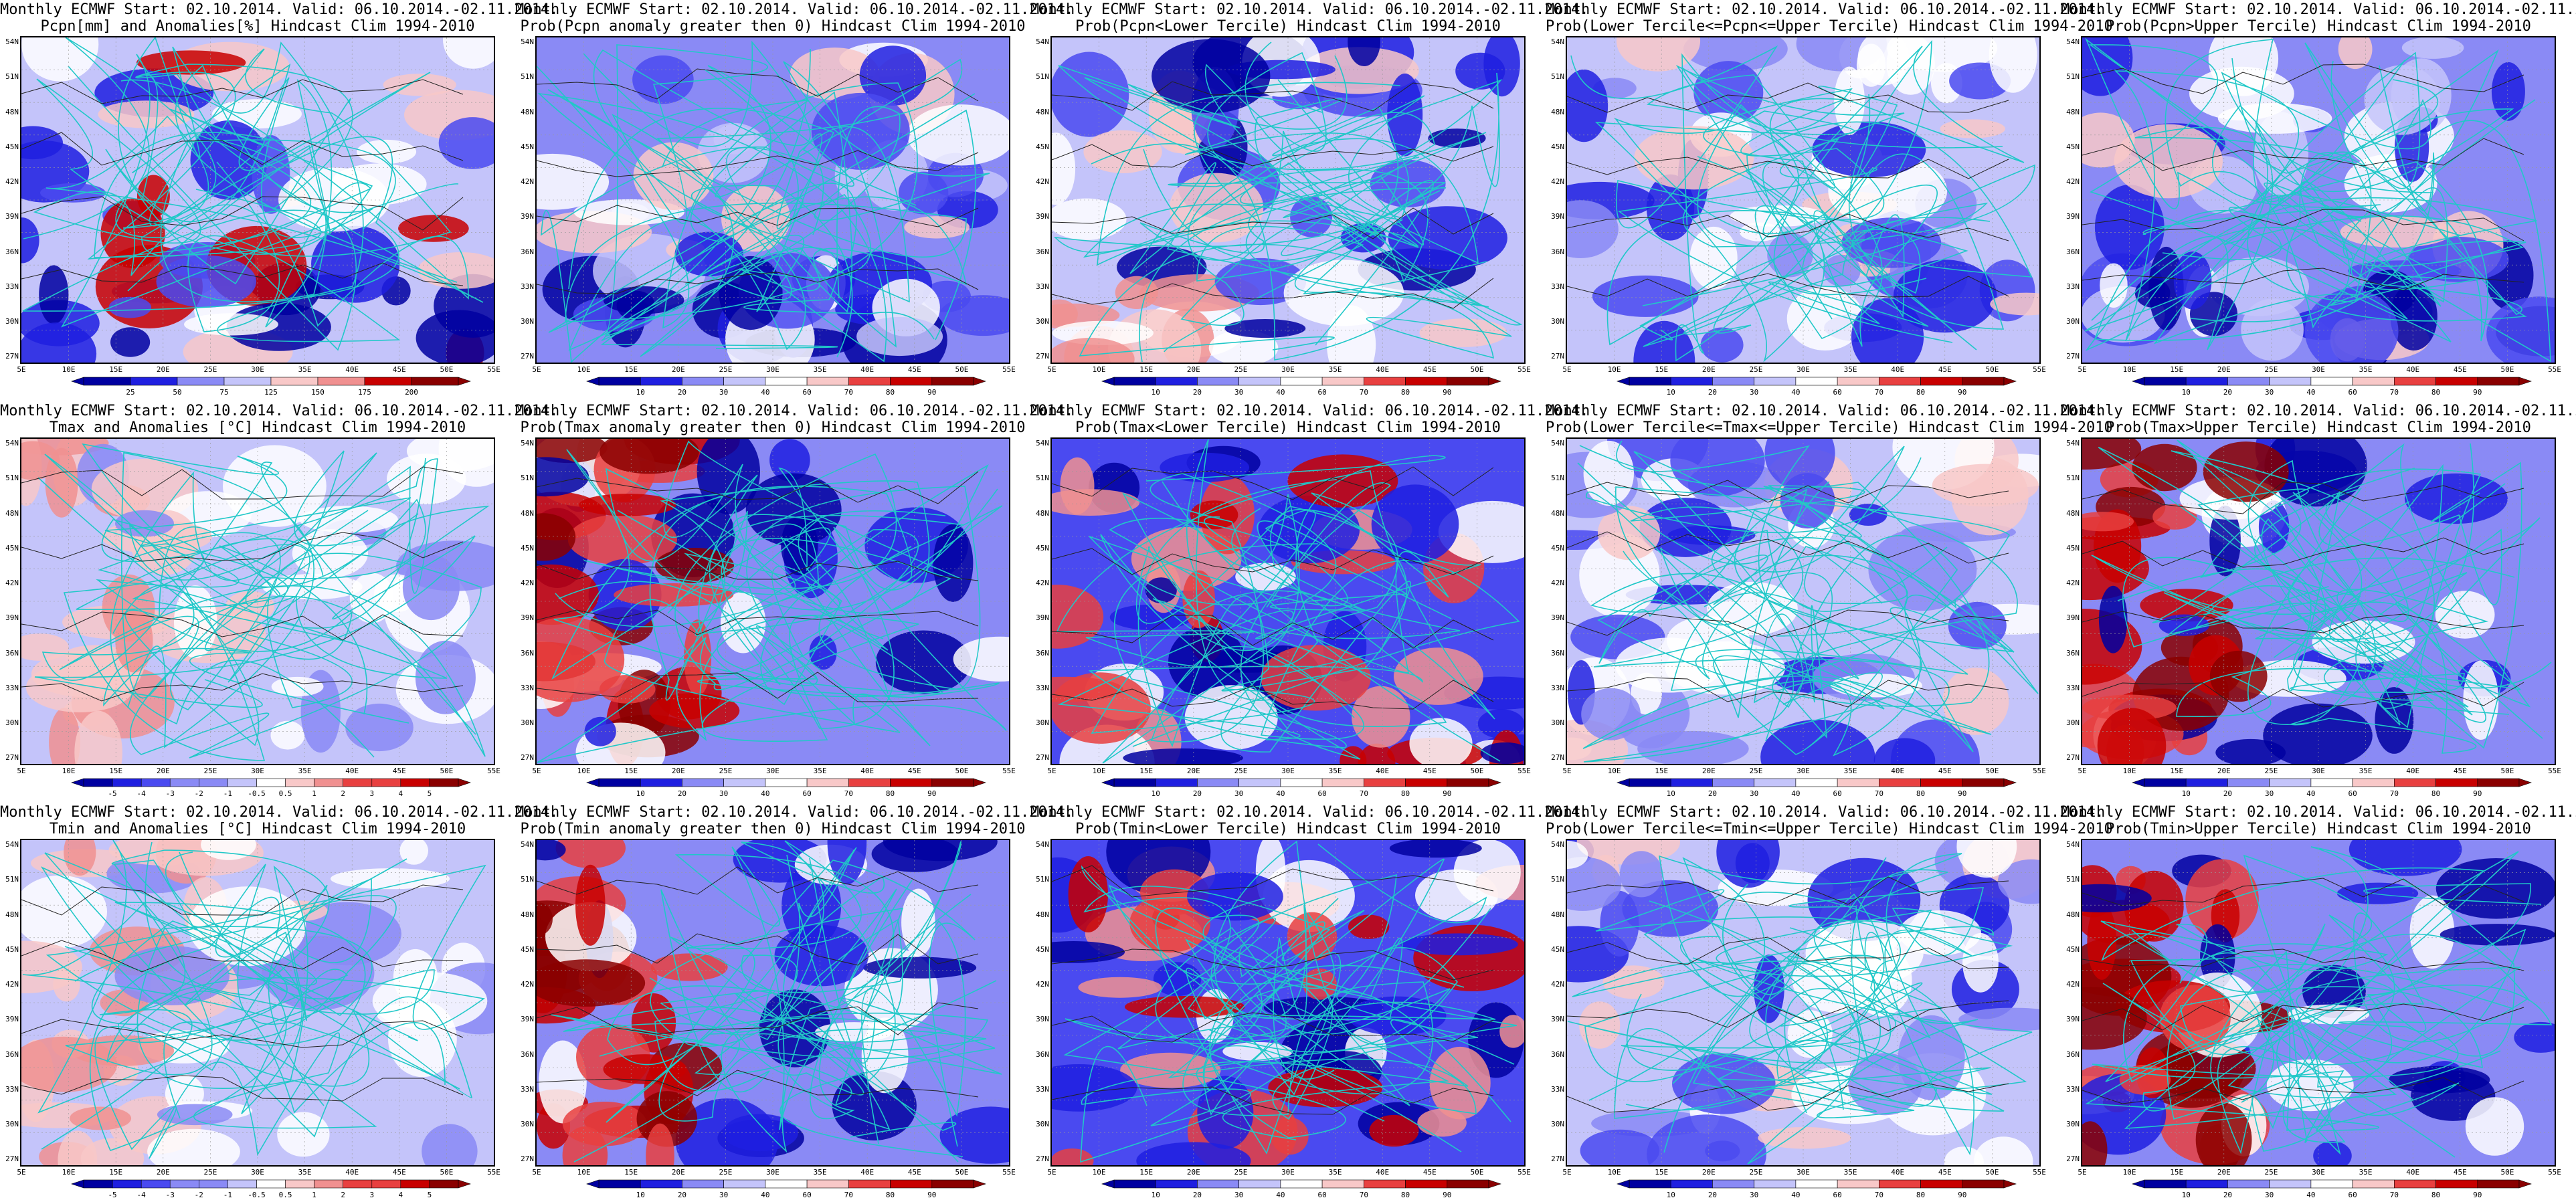 The width and height of the screenshot is (2576, 1204). I want to click on colorbar-tick-label: -0.5, so click(257, 793).